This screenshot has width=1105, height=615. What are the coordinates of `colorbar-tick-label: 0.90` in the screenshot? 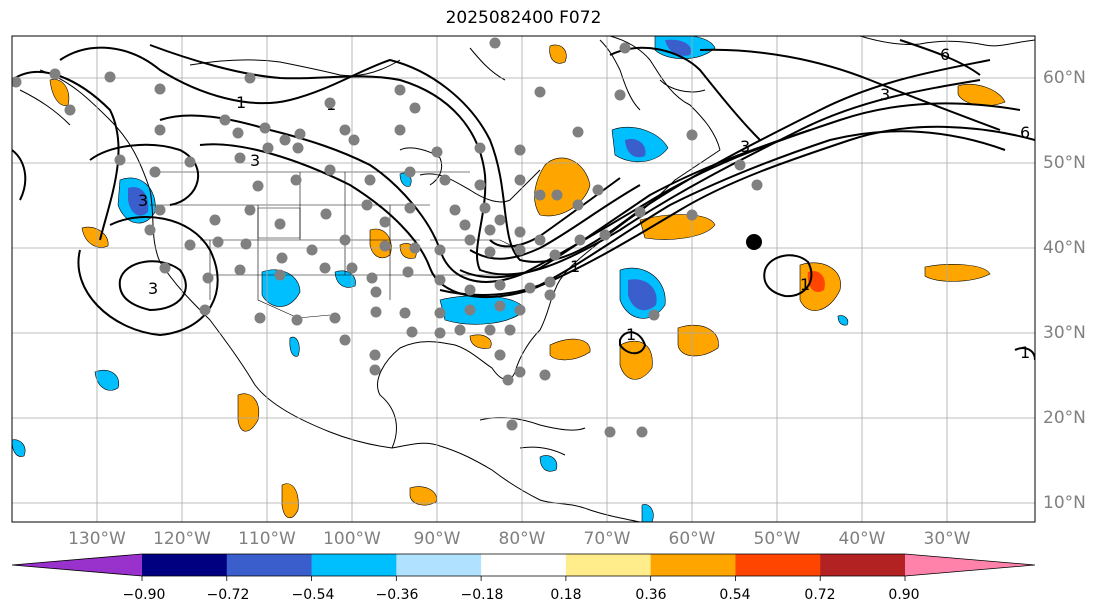 It's located at (904, 595).